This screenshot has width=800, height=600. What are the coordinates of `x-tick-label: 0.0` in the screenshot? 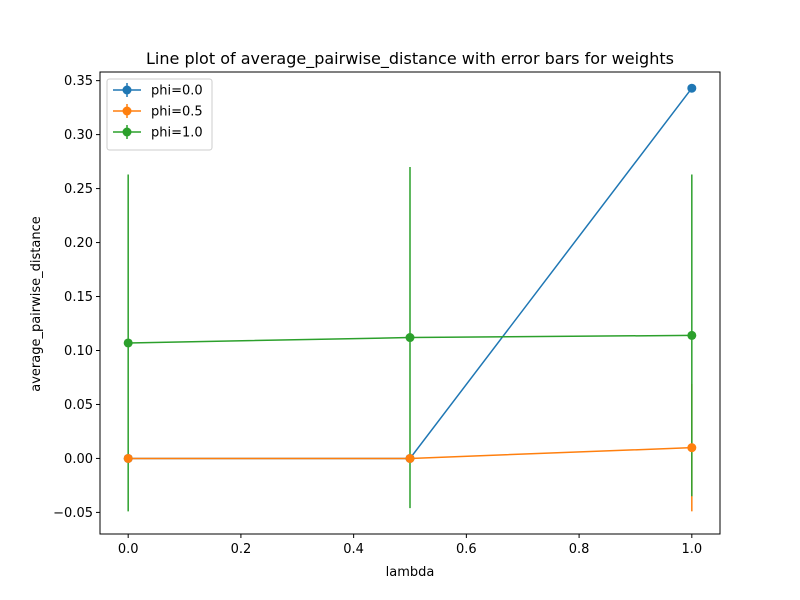 It's located at (128, 549).